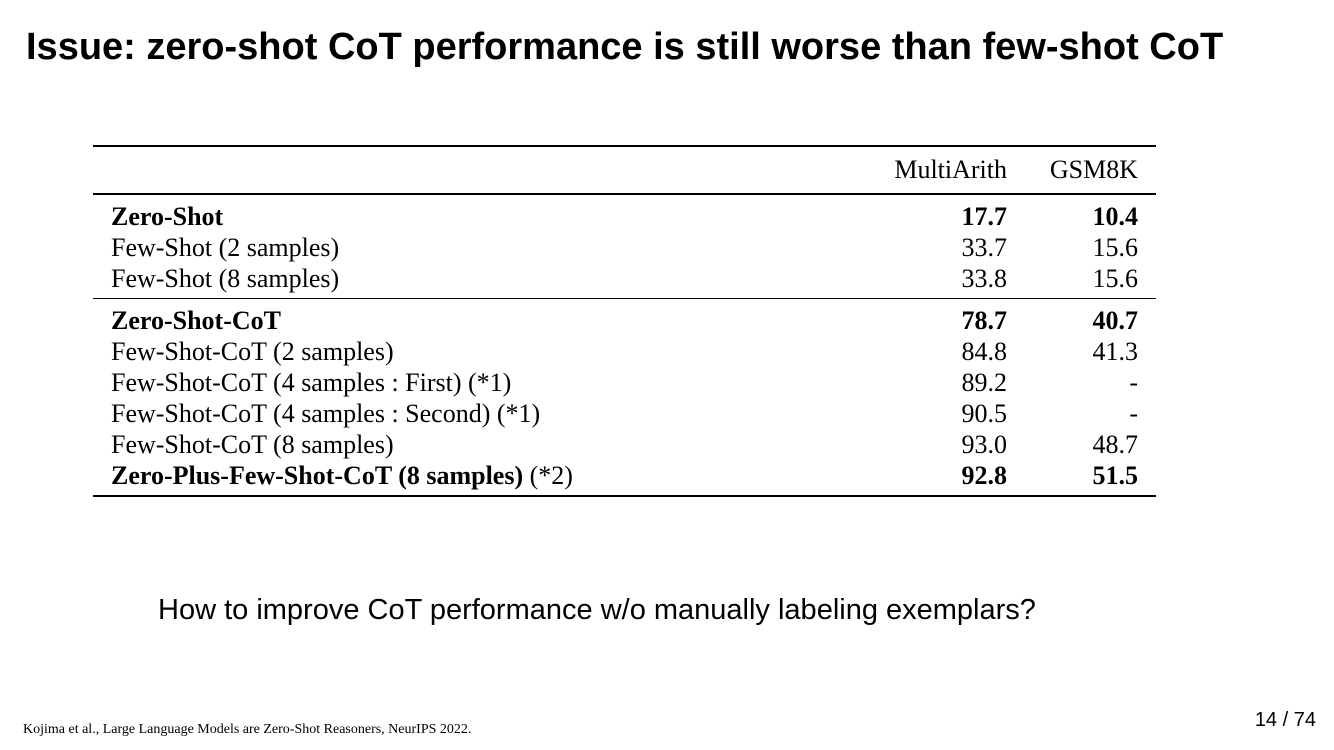 Image resolution: width=1334 pixels, height=750 pixels. I want to click on row-label-text: Few-Shot-CoT (8 samples), so click(252, 444).